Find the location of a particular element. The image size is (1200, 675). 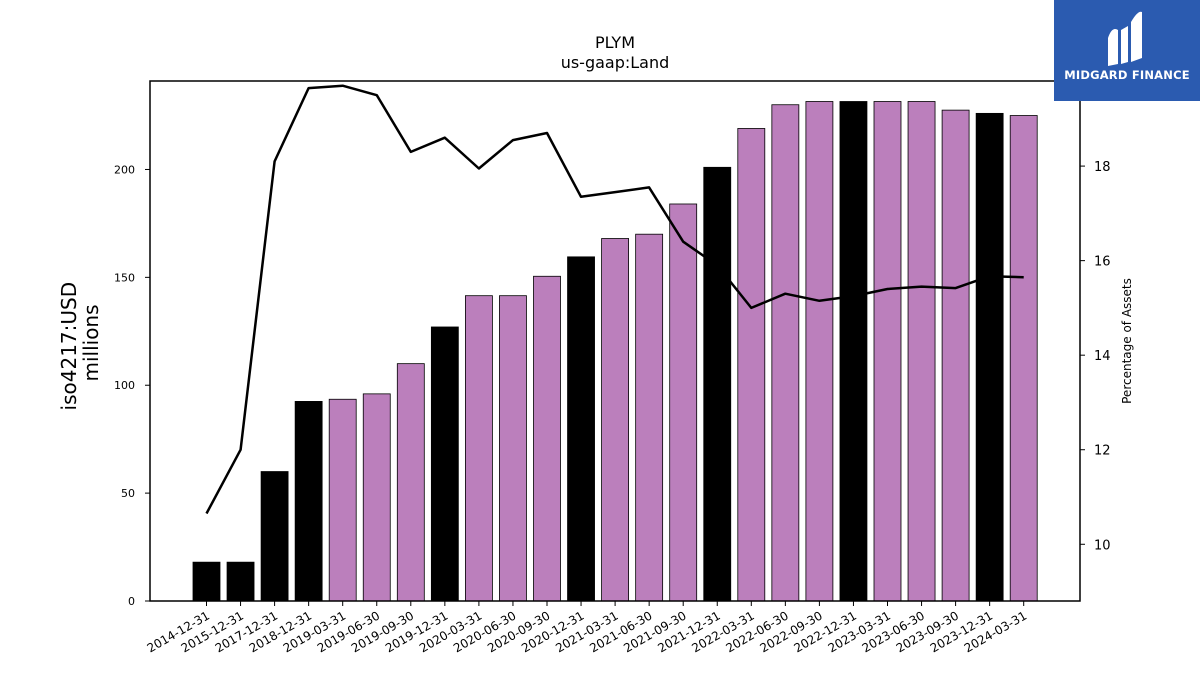

y-axis-label: iso4217:USD millions is located at coordinates (80, 343).